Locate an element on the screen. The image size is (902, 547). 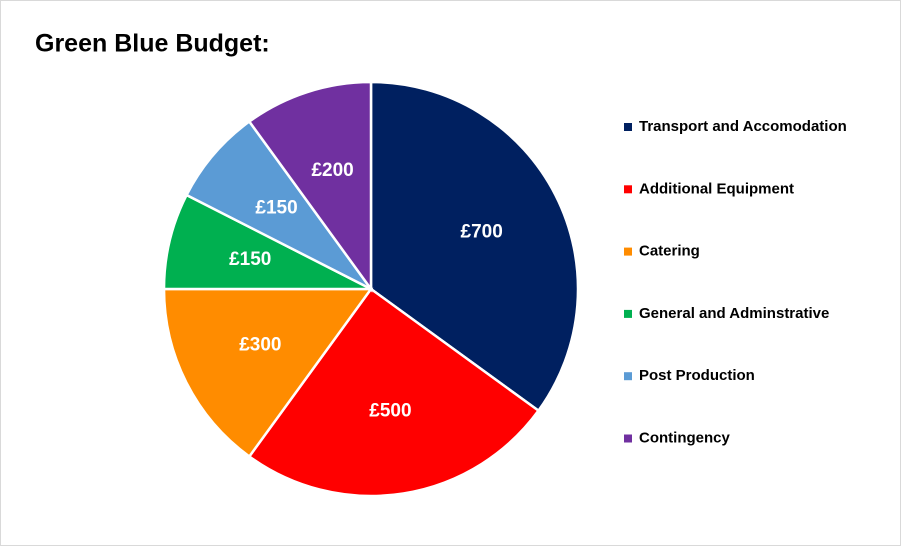
legend-label: Contingency is located at coordinates (684, 437).